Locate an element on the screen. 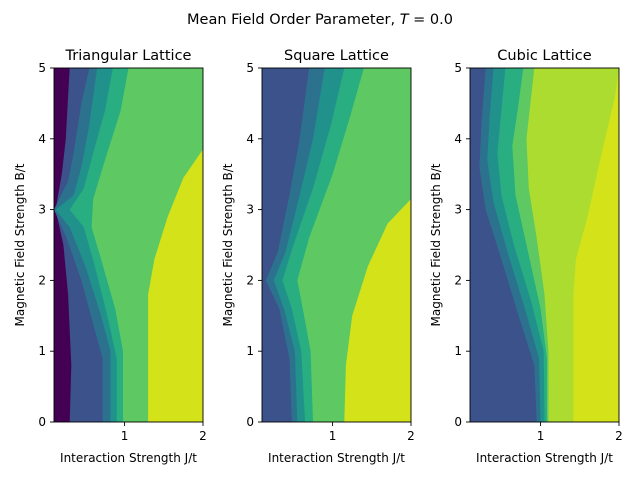  suptitle-text: Mean Field Order Parameter, is located at coordinates (293, 20).